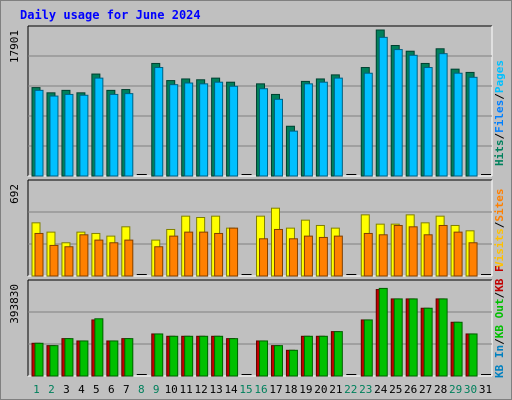 Image resolution: width=512 pixels, height=400 pixels. I want to click on day-label-10: 10, so click(171, 389).